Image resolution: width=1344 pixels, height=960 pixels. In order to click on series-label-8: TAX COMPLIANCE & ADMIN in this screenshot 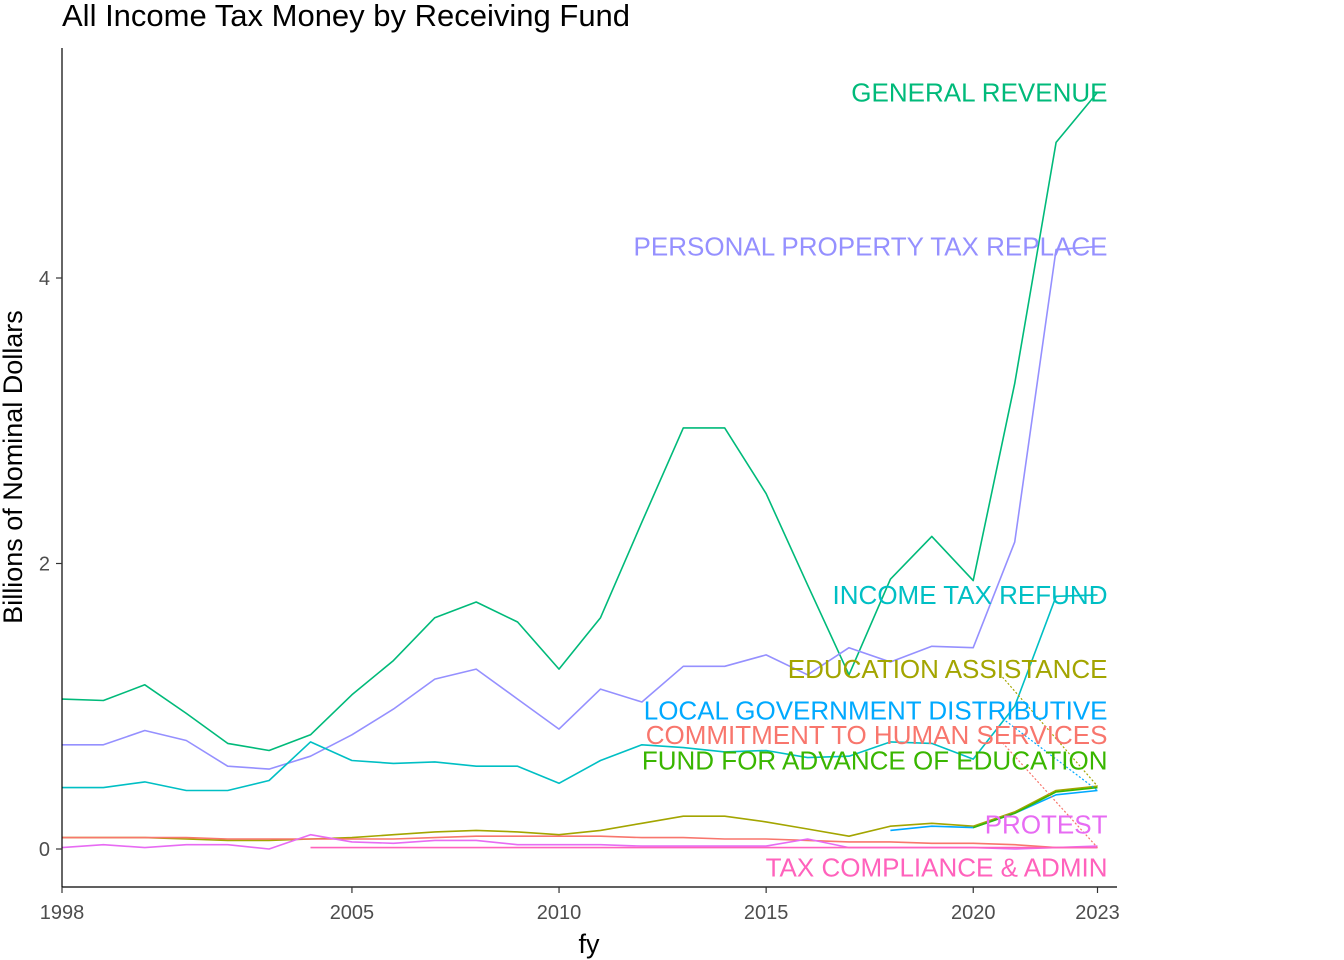, I will do `click(937, 868)`.